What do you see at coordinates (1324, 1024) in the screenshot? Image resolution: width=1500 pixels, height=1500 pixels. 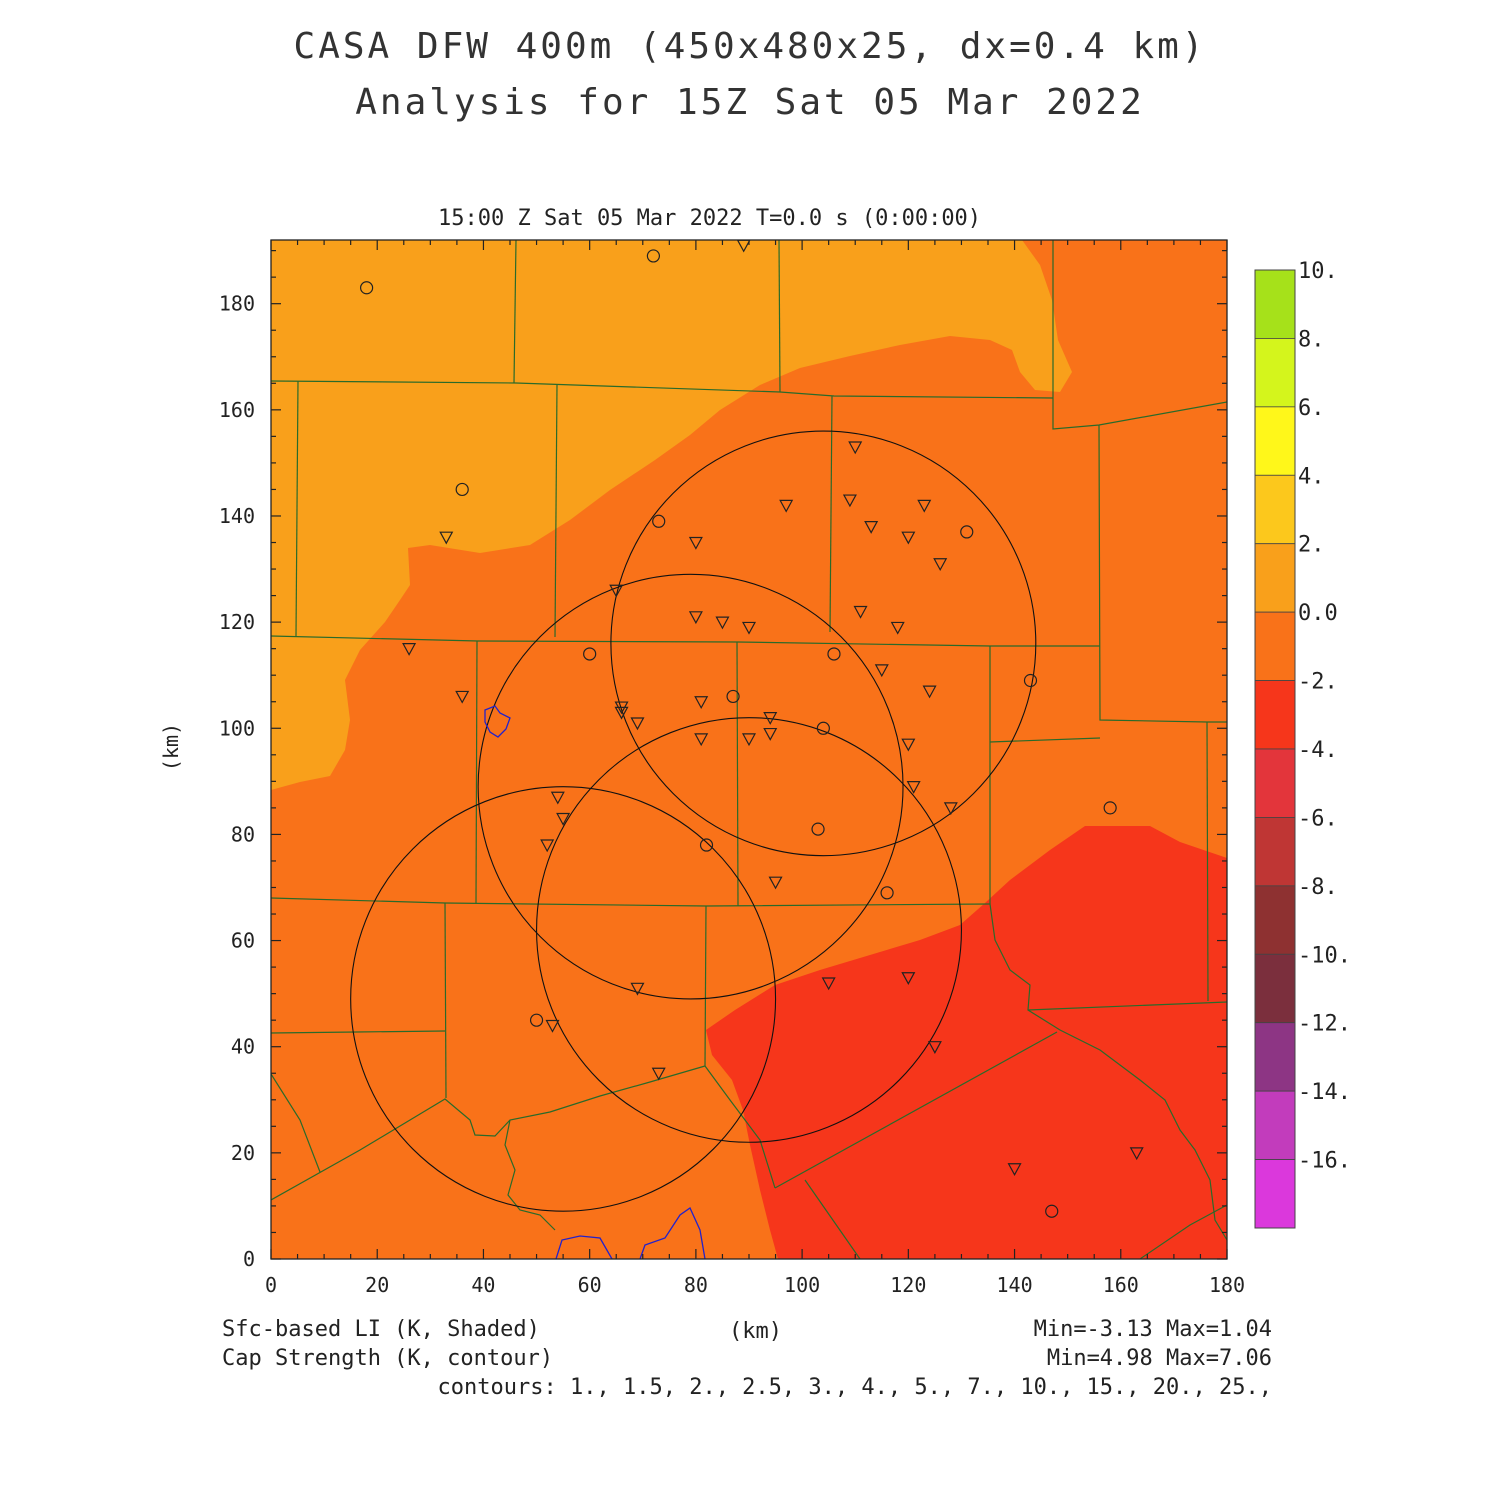 I see `colorbar-label: -12.` at bounding box center [1324, 1024].